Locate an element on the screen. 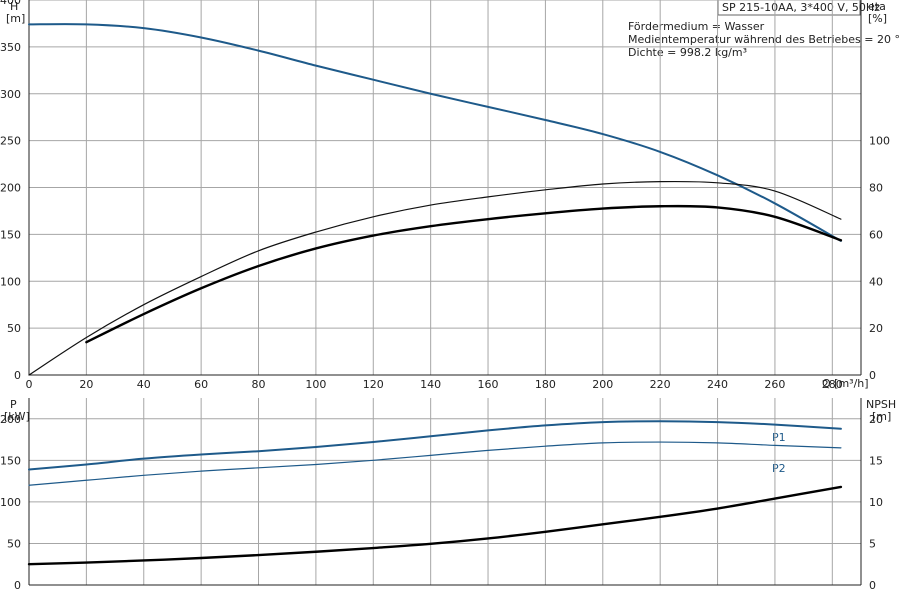 The width and height of the screenshot is (900, 600). top-left-axis-label: H is located at coordinates (14, 6).